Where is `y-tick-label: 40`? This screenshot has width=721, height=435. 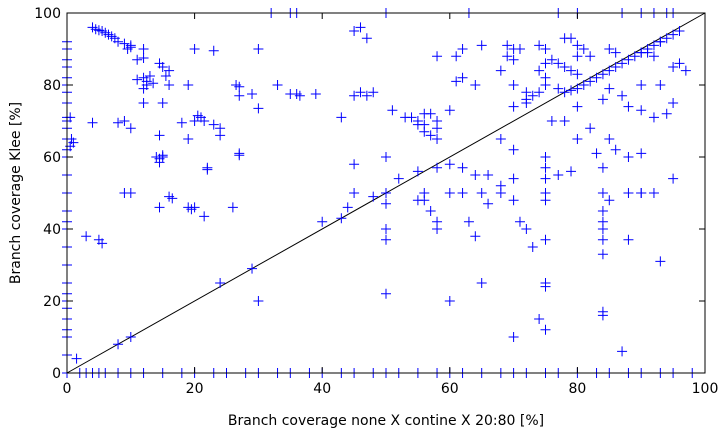
y-tick-label: 40 is located at coordinates (52, 230).